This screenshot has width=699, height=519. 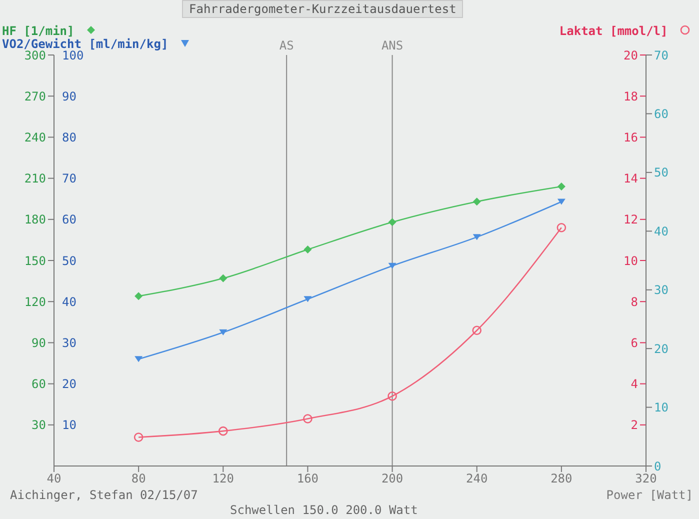 I want to click on ref-line-label: AS, so click(x=286, y=45).